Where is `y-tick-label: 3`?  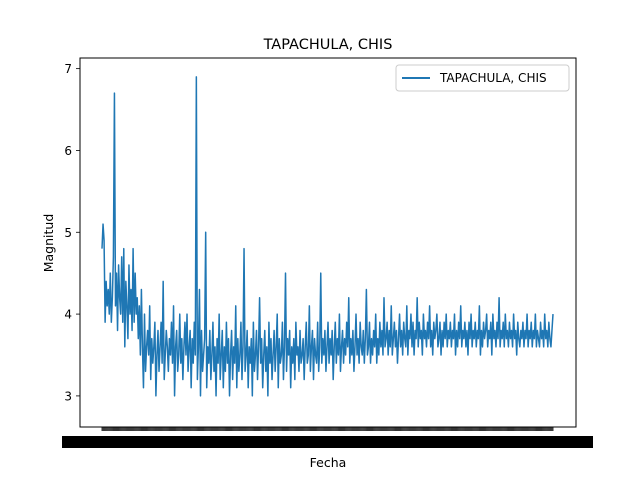
y-tick-label: 3 is located at coordinates (68, 396).